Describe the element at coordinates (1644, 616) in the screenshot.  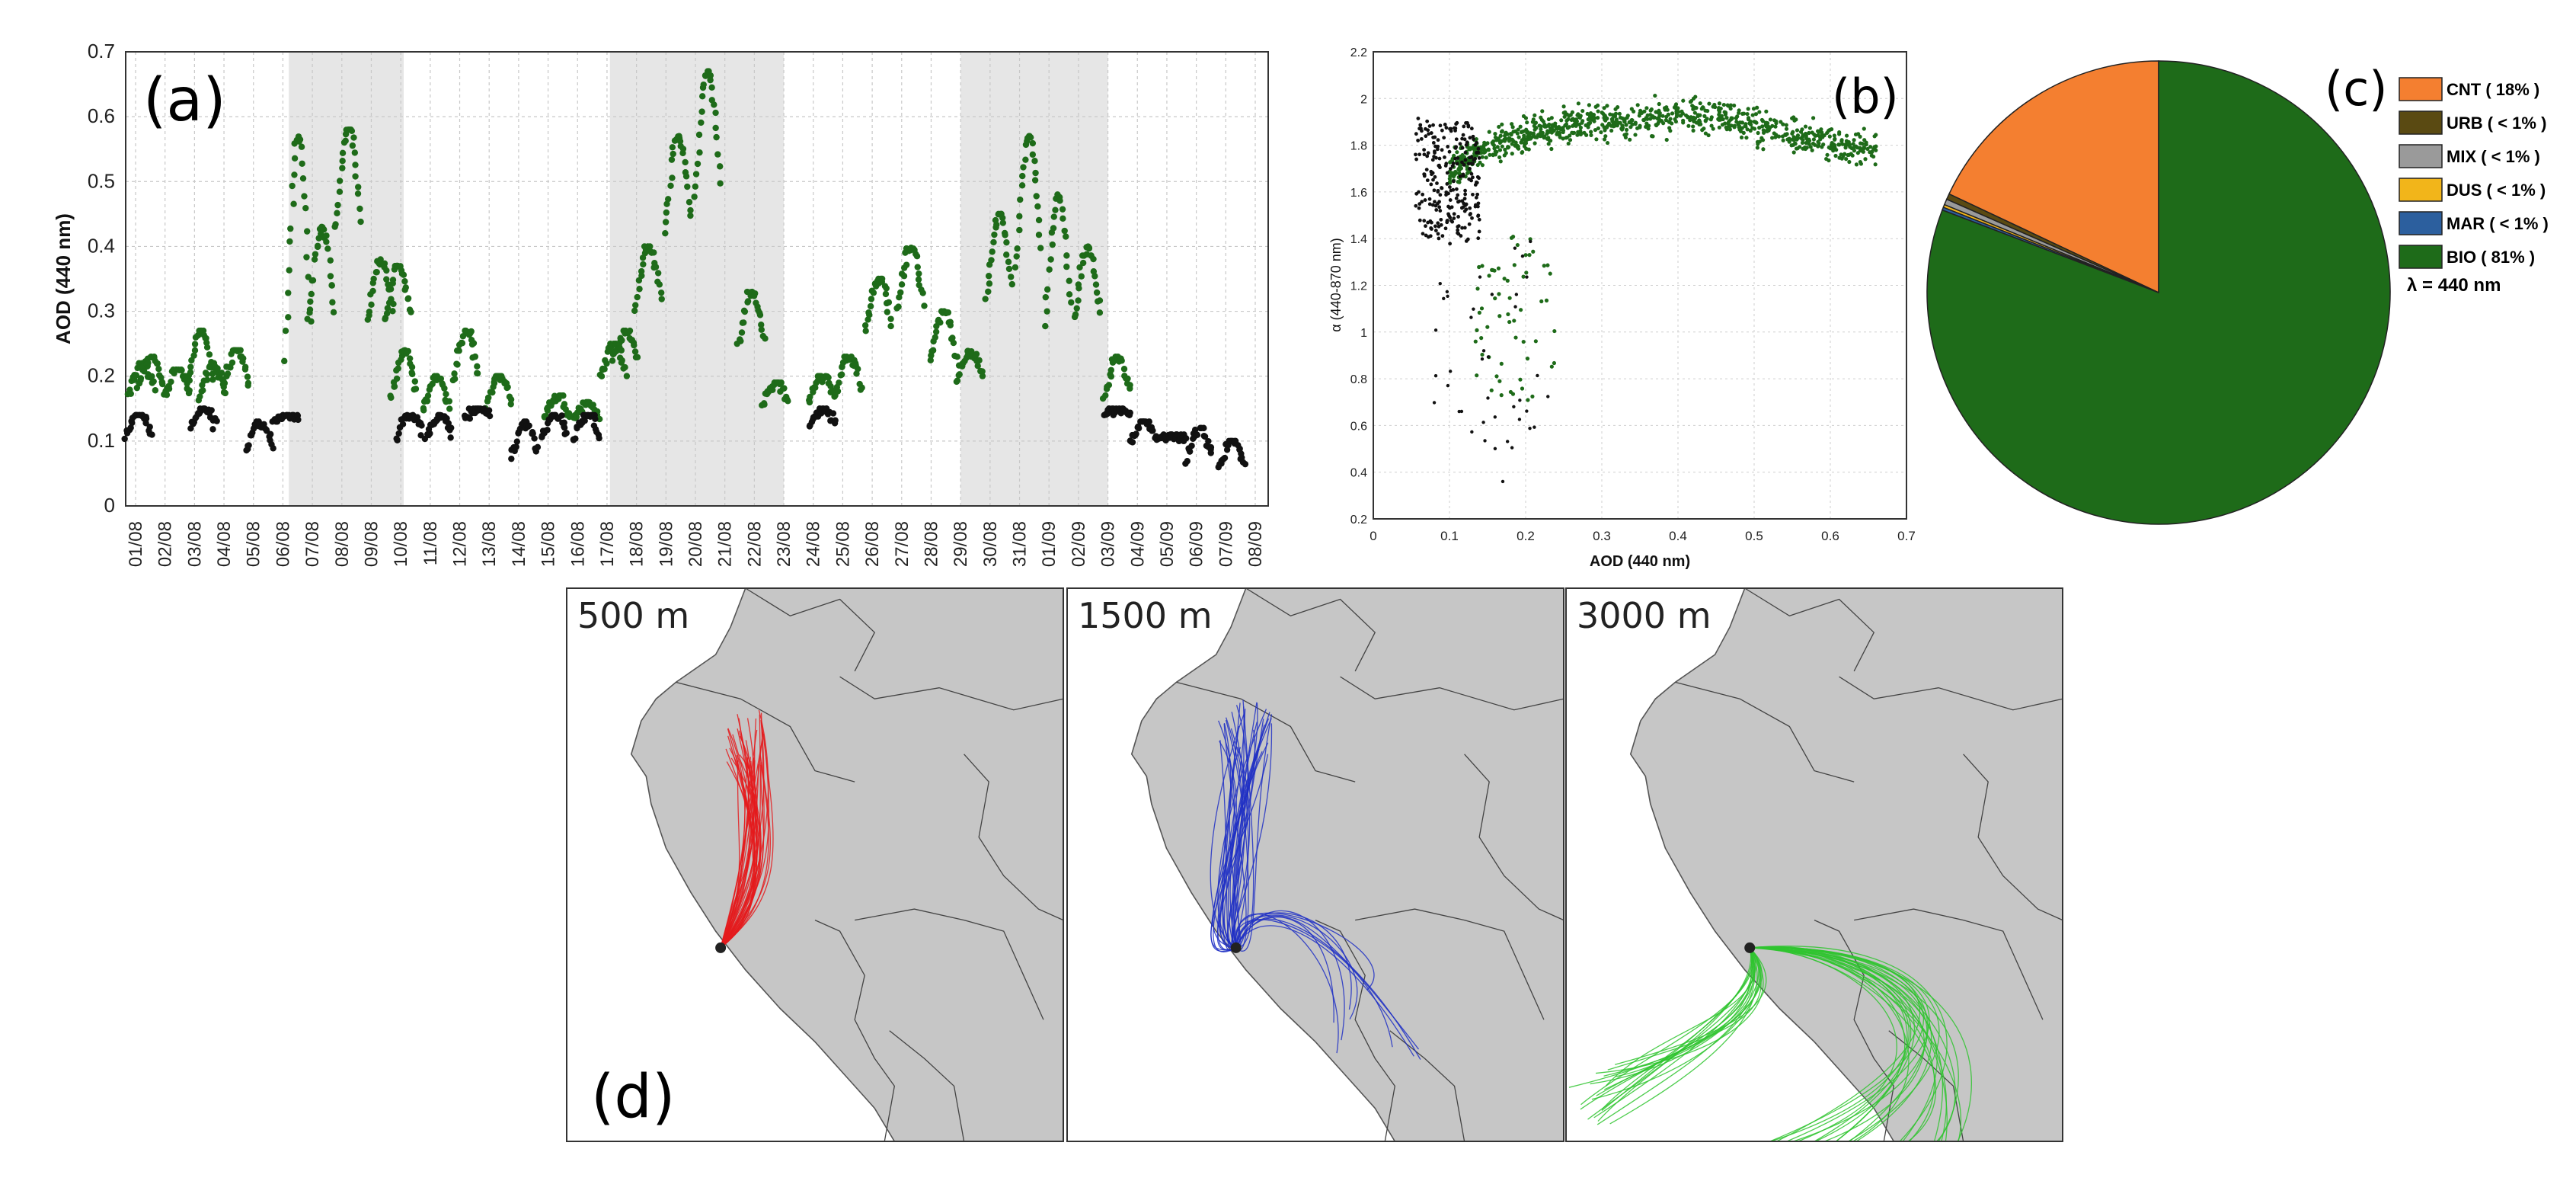
I see `map-title: 3000 m` at that location.